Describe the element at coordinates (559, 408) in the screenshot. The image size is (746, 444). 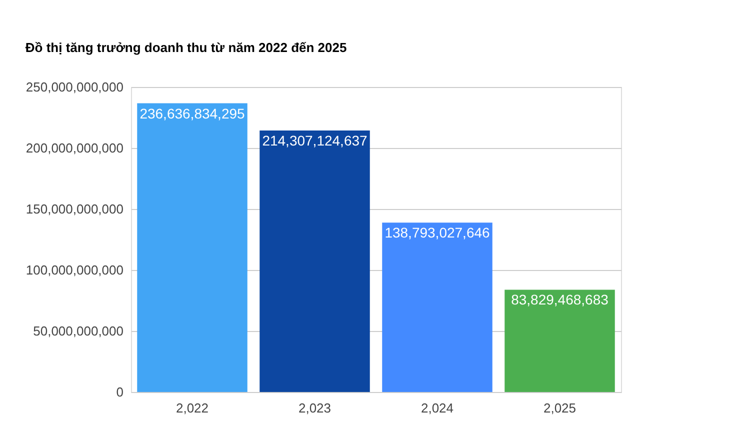
I see `x-tick-label: 2,025` at that location.